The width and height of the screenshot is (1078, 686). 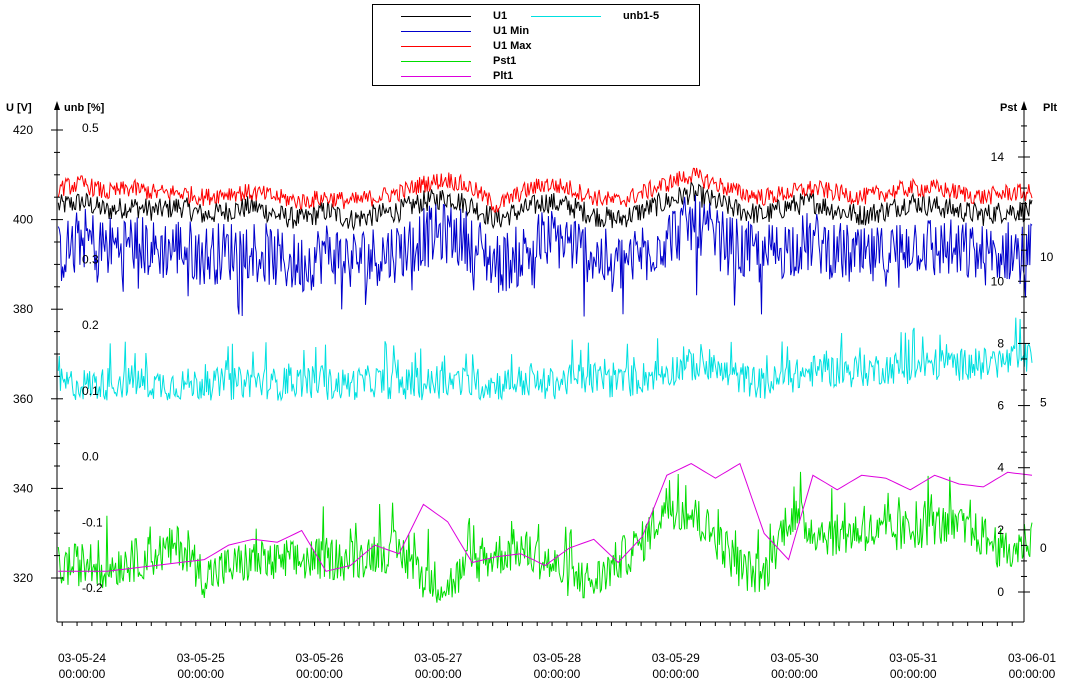 I want to click on unb-tick-label: 0.1, so click(x=90, y=391).